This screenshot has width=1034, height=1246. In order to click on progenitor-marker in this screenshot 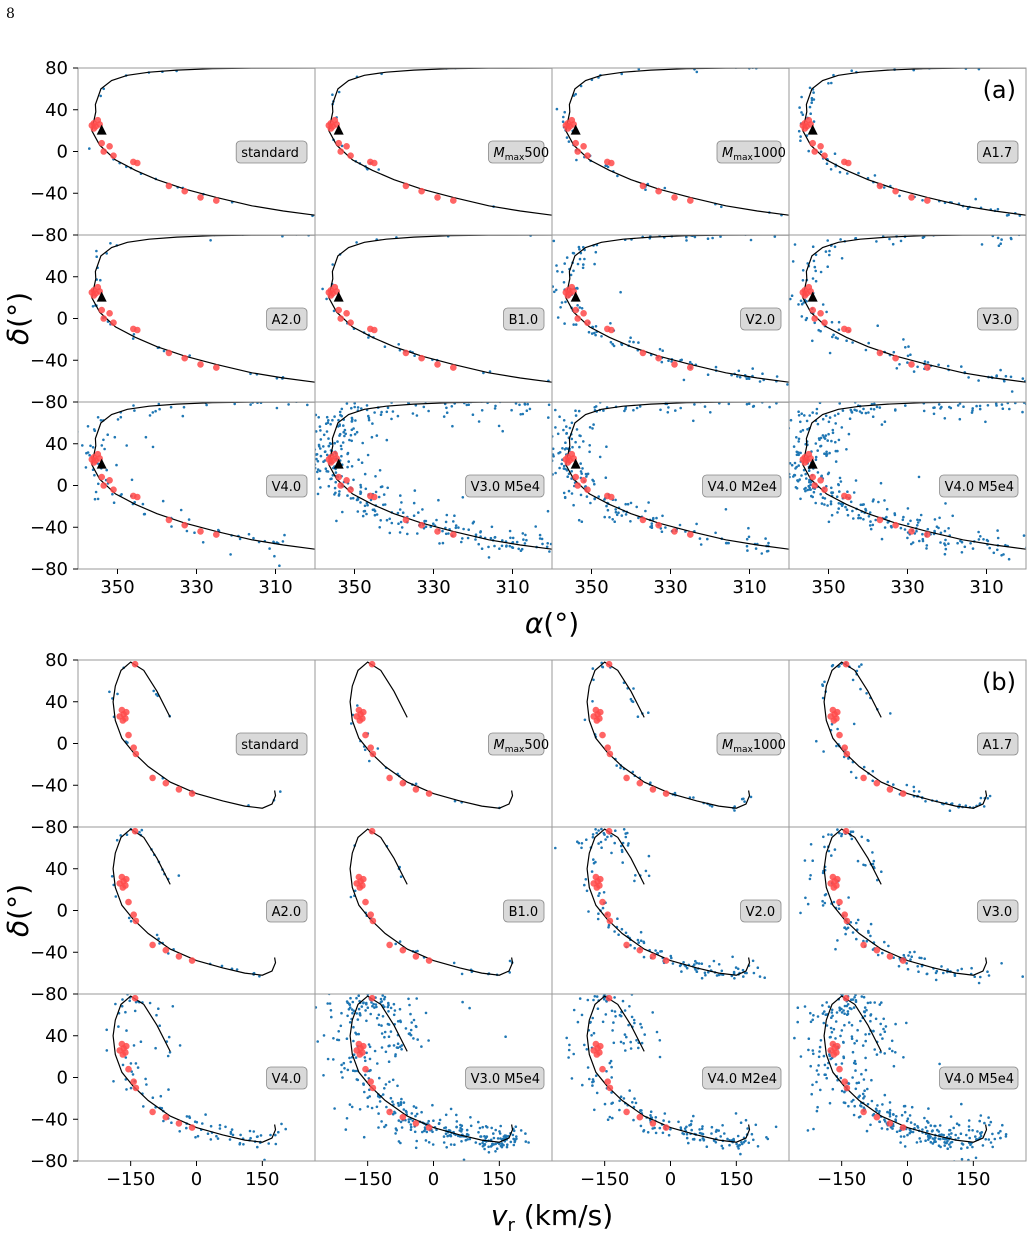, I will do `click(338, 296)`.